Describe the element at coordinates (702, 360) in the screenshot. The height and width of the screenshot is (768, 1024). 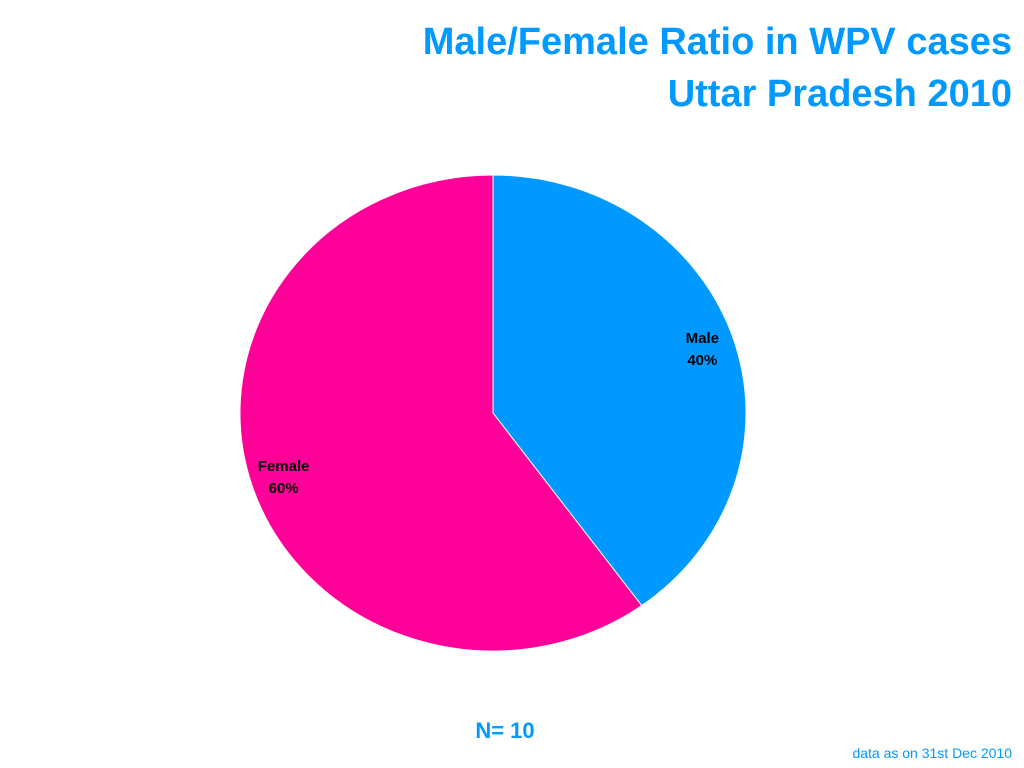
I see `slice-value-label: 40%` at that location.